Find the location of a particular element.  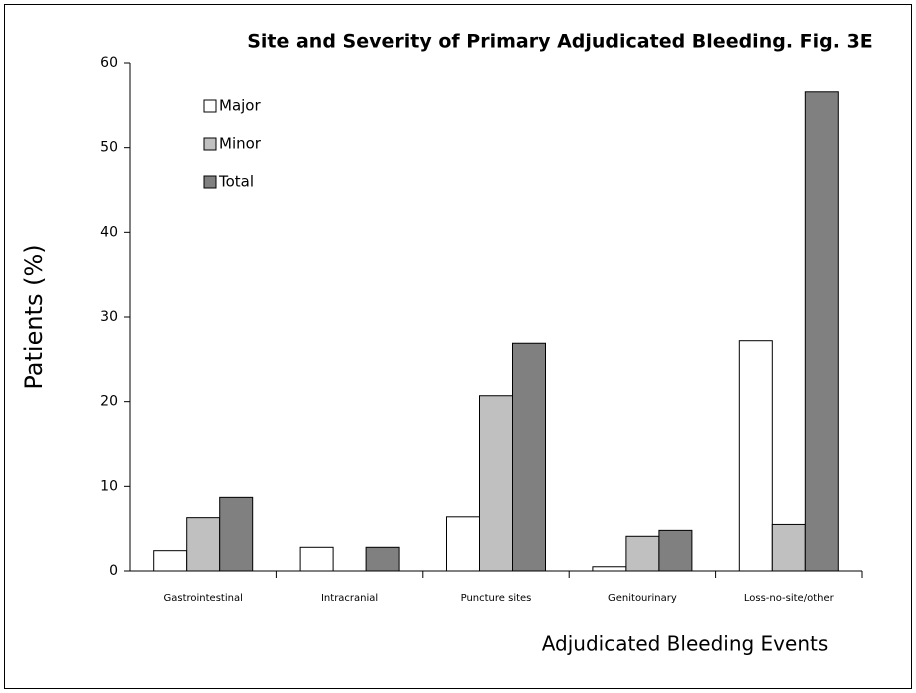

x-tick-label: Loss-no-site/other is located at coordinates (789, 598).